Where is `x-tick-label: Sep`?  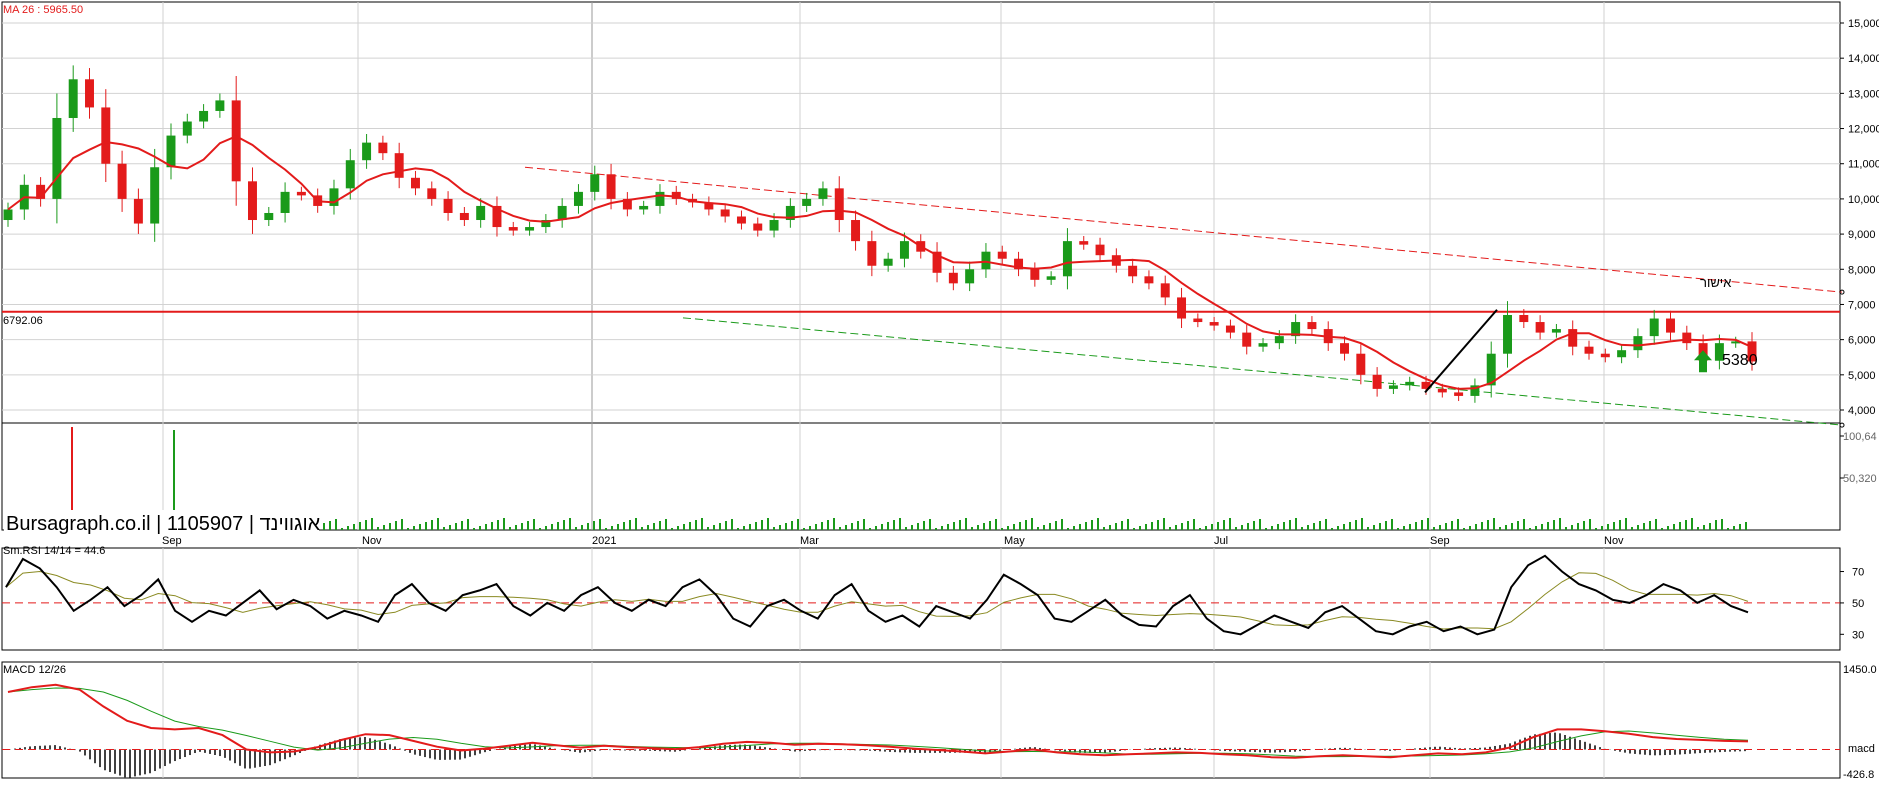 x-tick-label: Sep is located at coordinates (1440, 541).